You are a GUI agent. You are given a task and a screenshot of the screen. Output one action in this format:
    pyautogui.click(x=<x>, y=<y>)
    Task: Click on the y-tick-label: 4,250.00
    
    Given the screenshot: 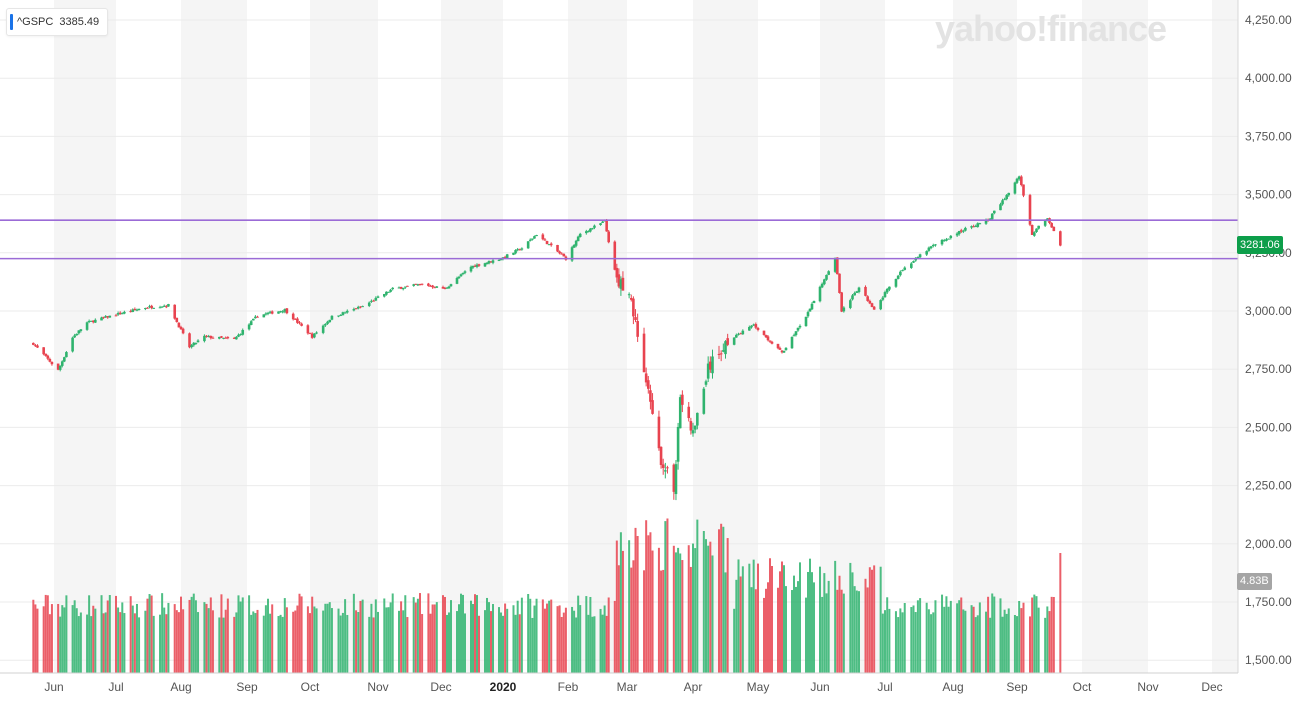 What is the action you would take?
    pyautogui.click(x=1268, y=20)
    